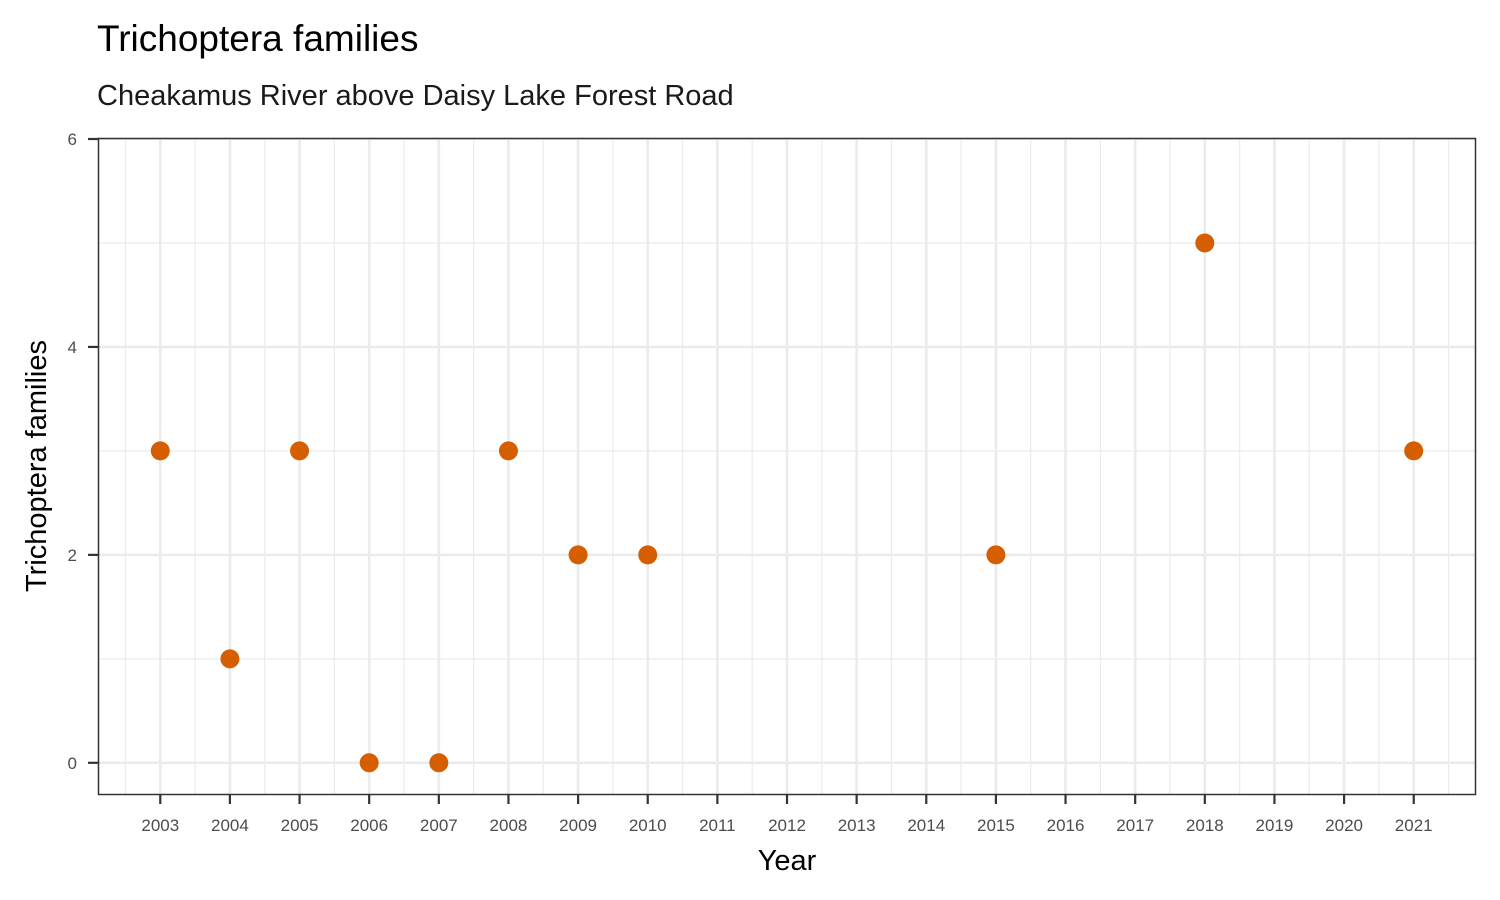 This screenshot has width=1500, height=900. I want to click on x-axis-title: Year, so click(787, 861).